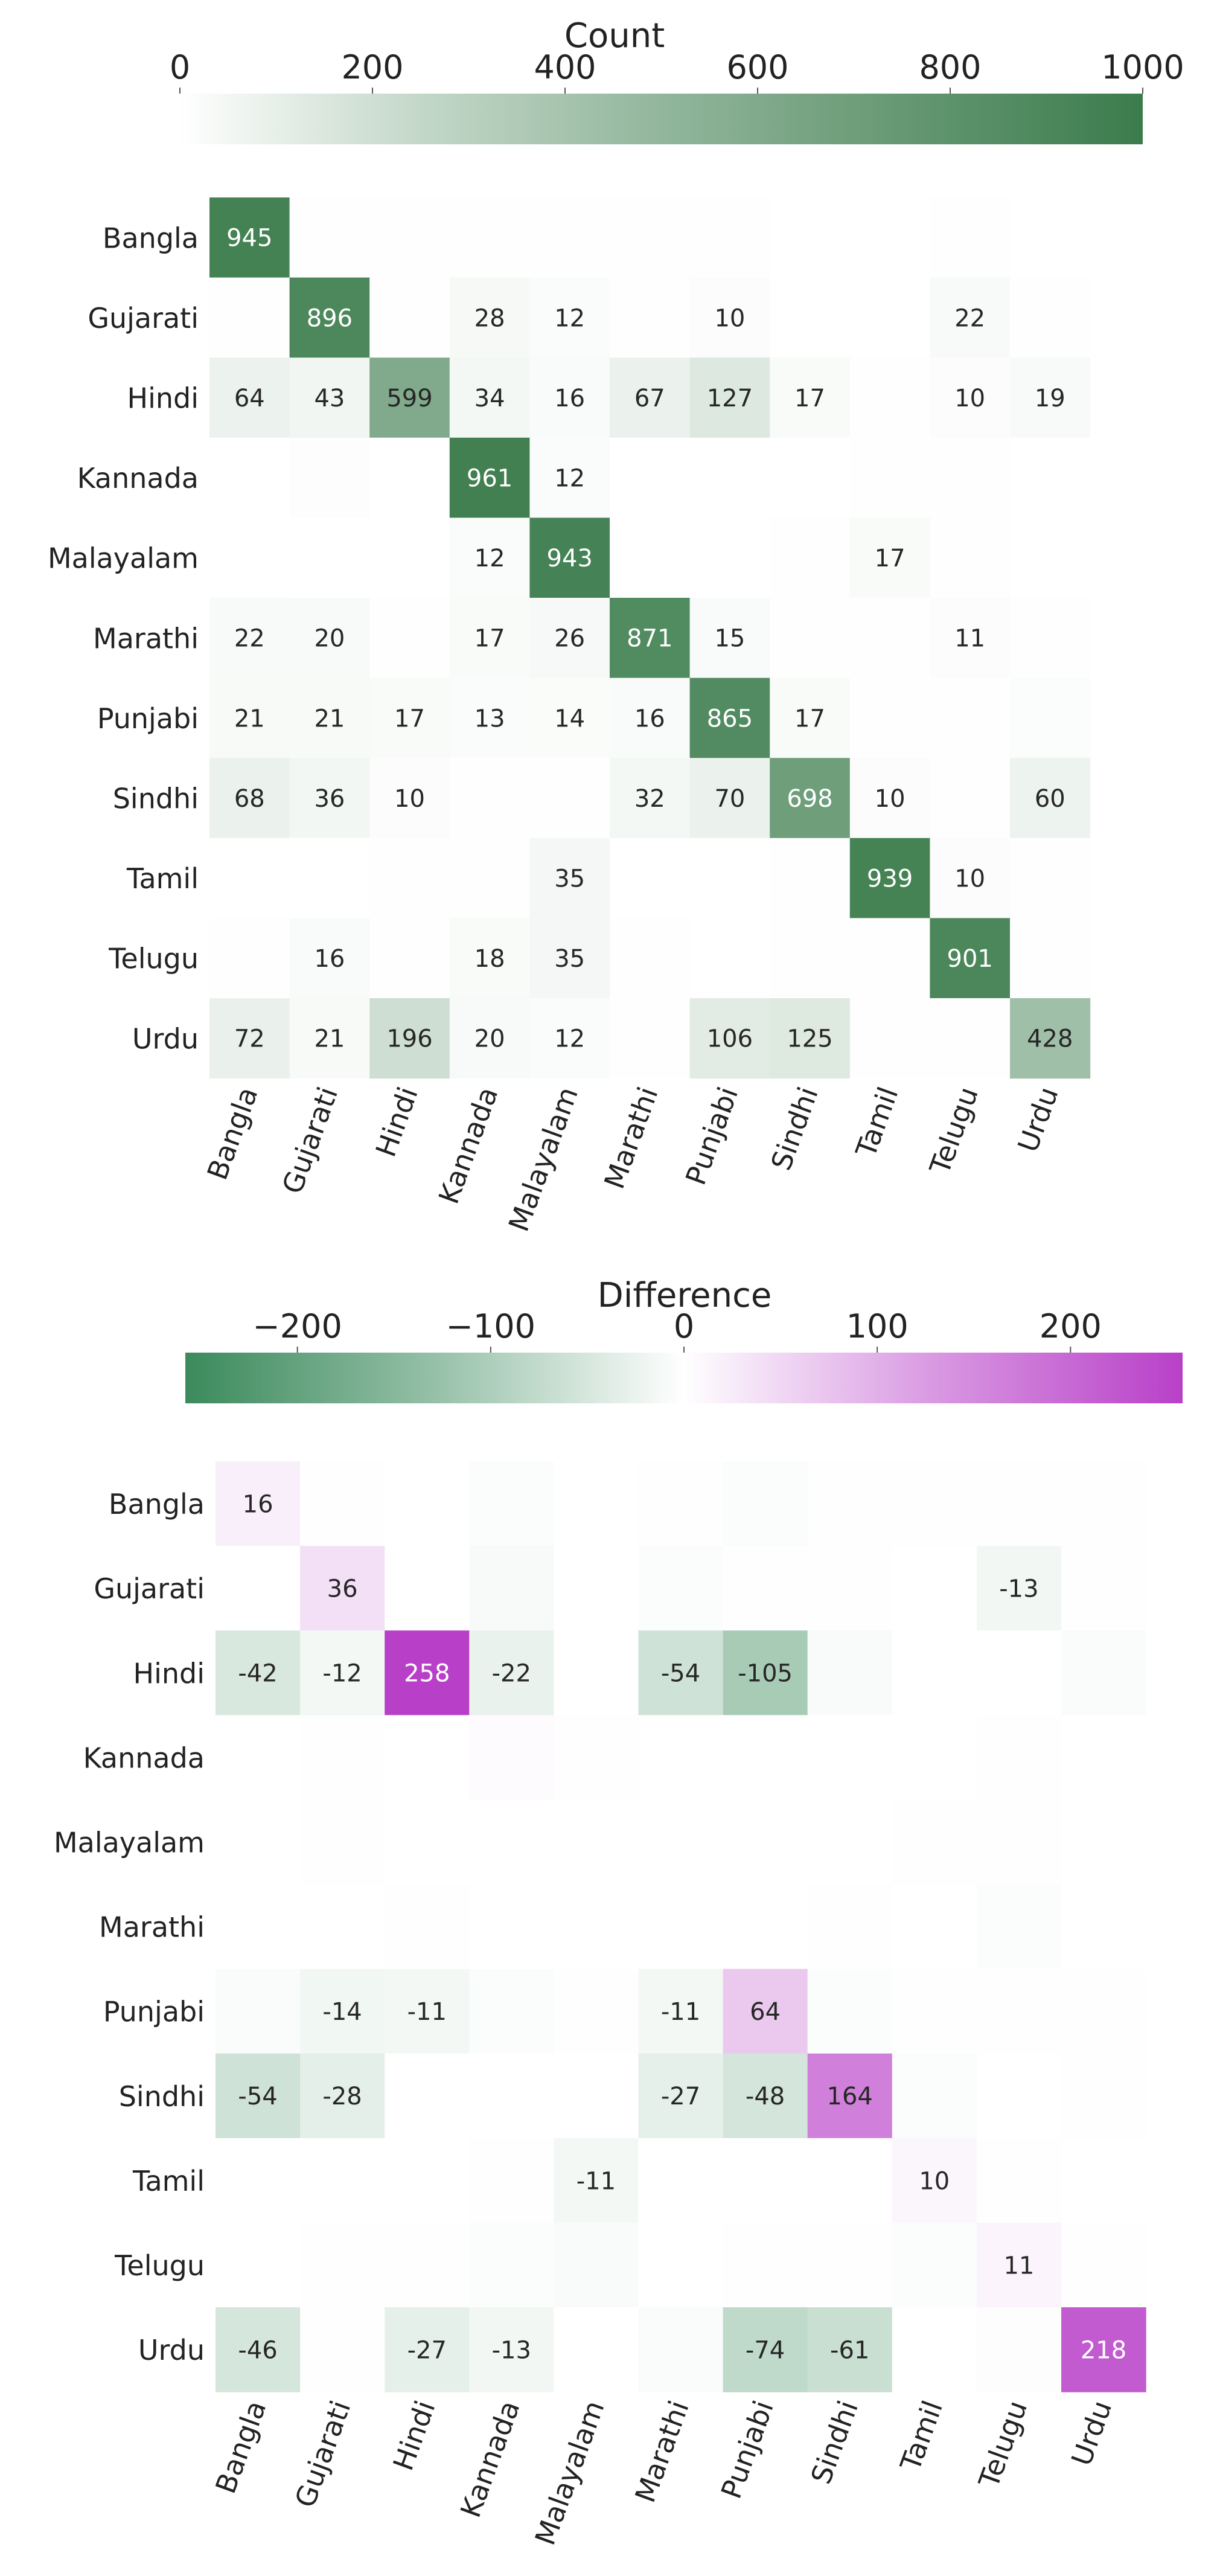 This screenshot has height=2576, width=1217. What do you see at coordinates (138, 478) in the screenshot?
I see `row-label: Kannada` at bounding box center [138, 478].